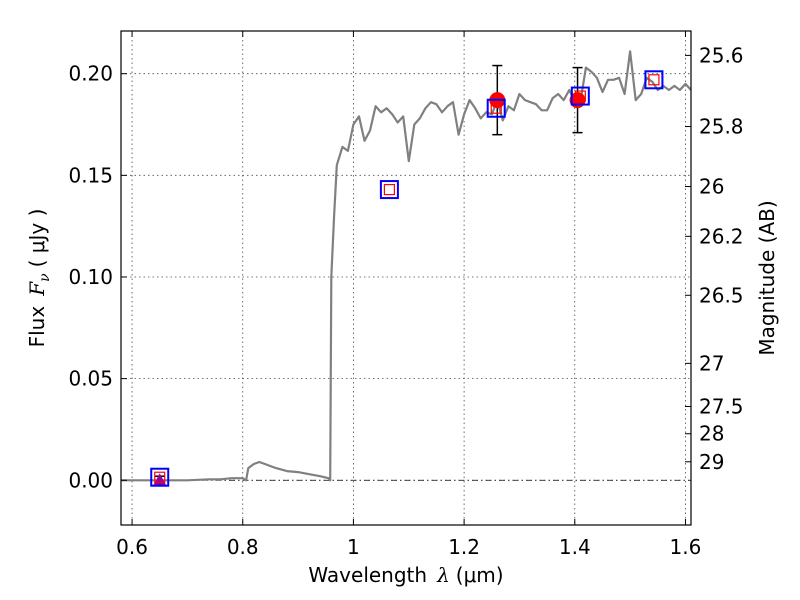 This screenshot has width=800, height=600. I want to click on y2-tick-label-7: 28, so click(711, 434).